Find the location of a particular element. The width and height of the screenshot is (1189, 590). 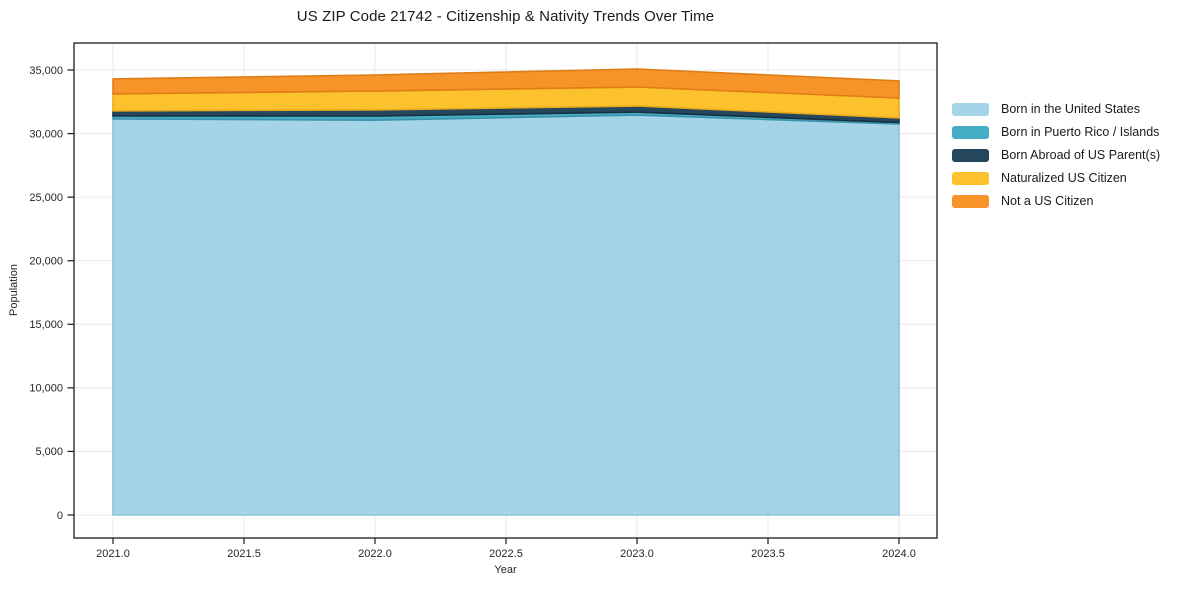

y-tick-label: 15,000 is located at coordinates (46, 325).